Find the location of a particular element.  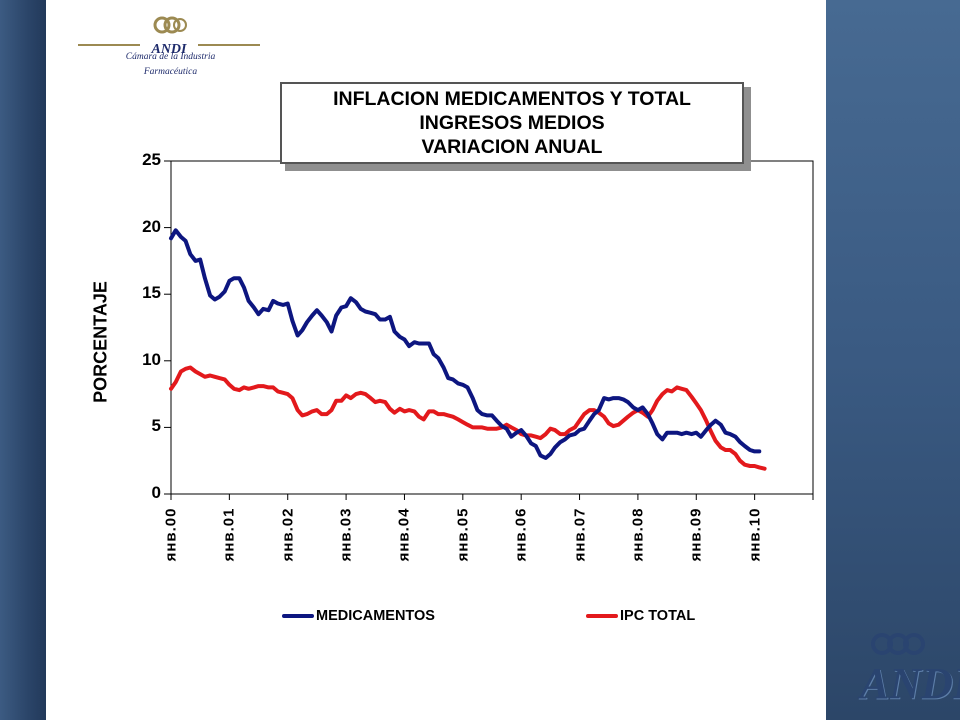

x-axis-ticks is located at coordinates (492, 497).